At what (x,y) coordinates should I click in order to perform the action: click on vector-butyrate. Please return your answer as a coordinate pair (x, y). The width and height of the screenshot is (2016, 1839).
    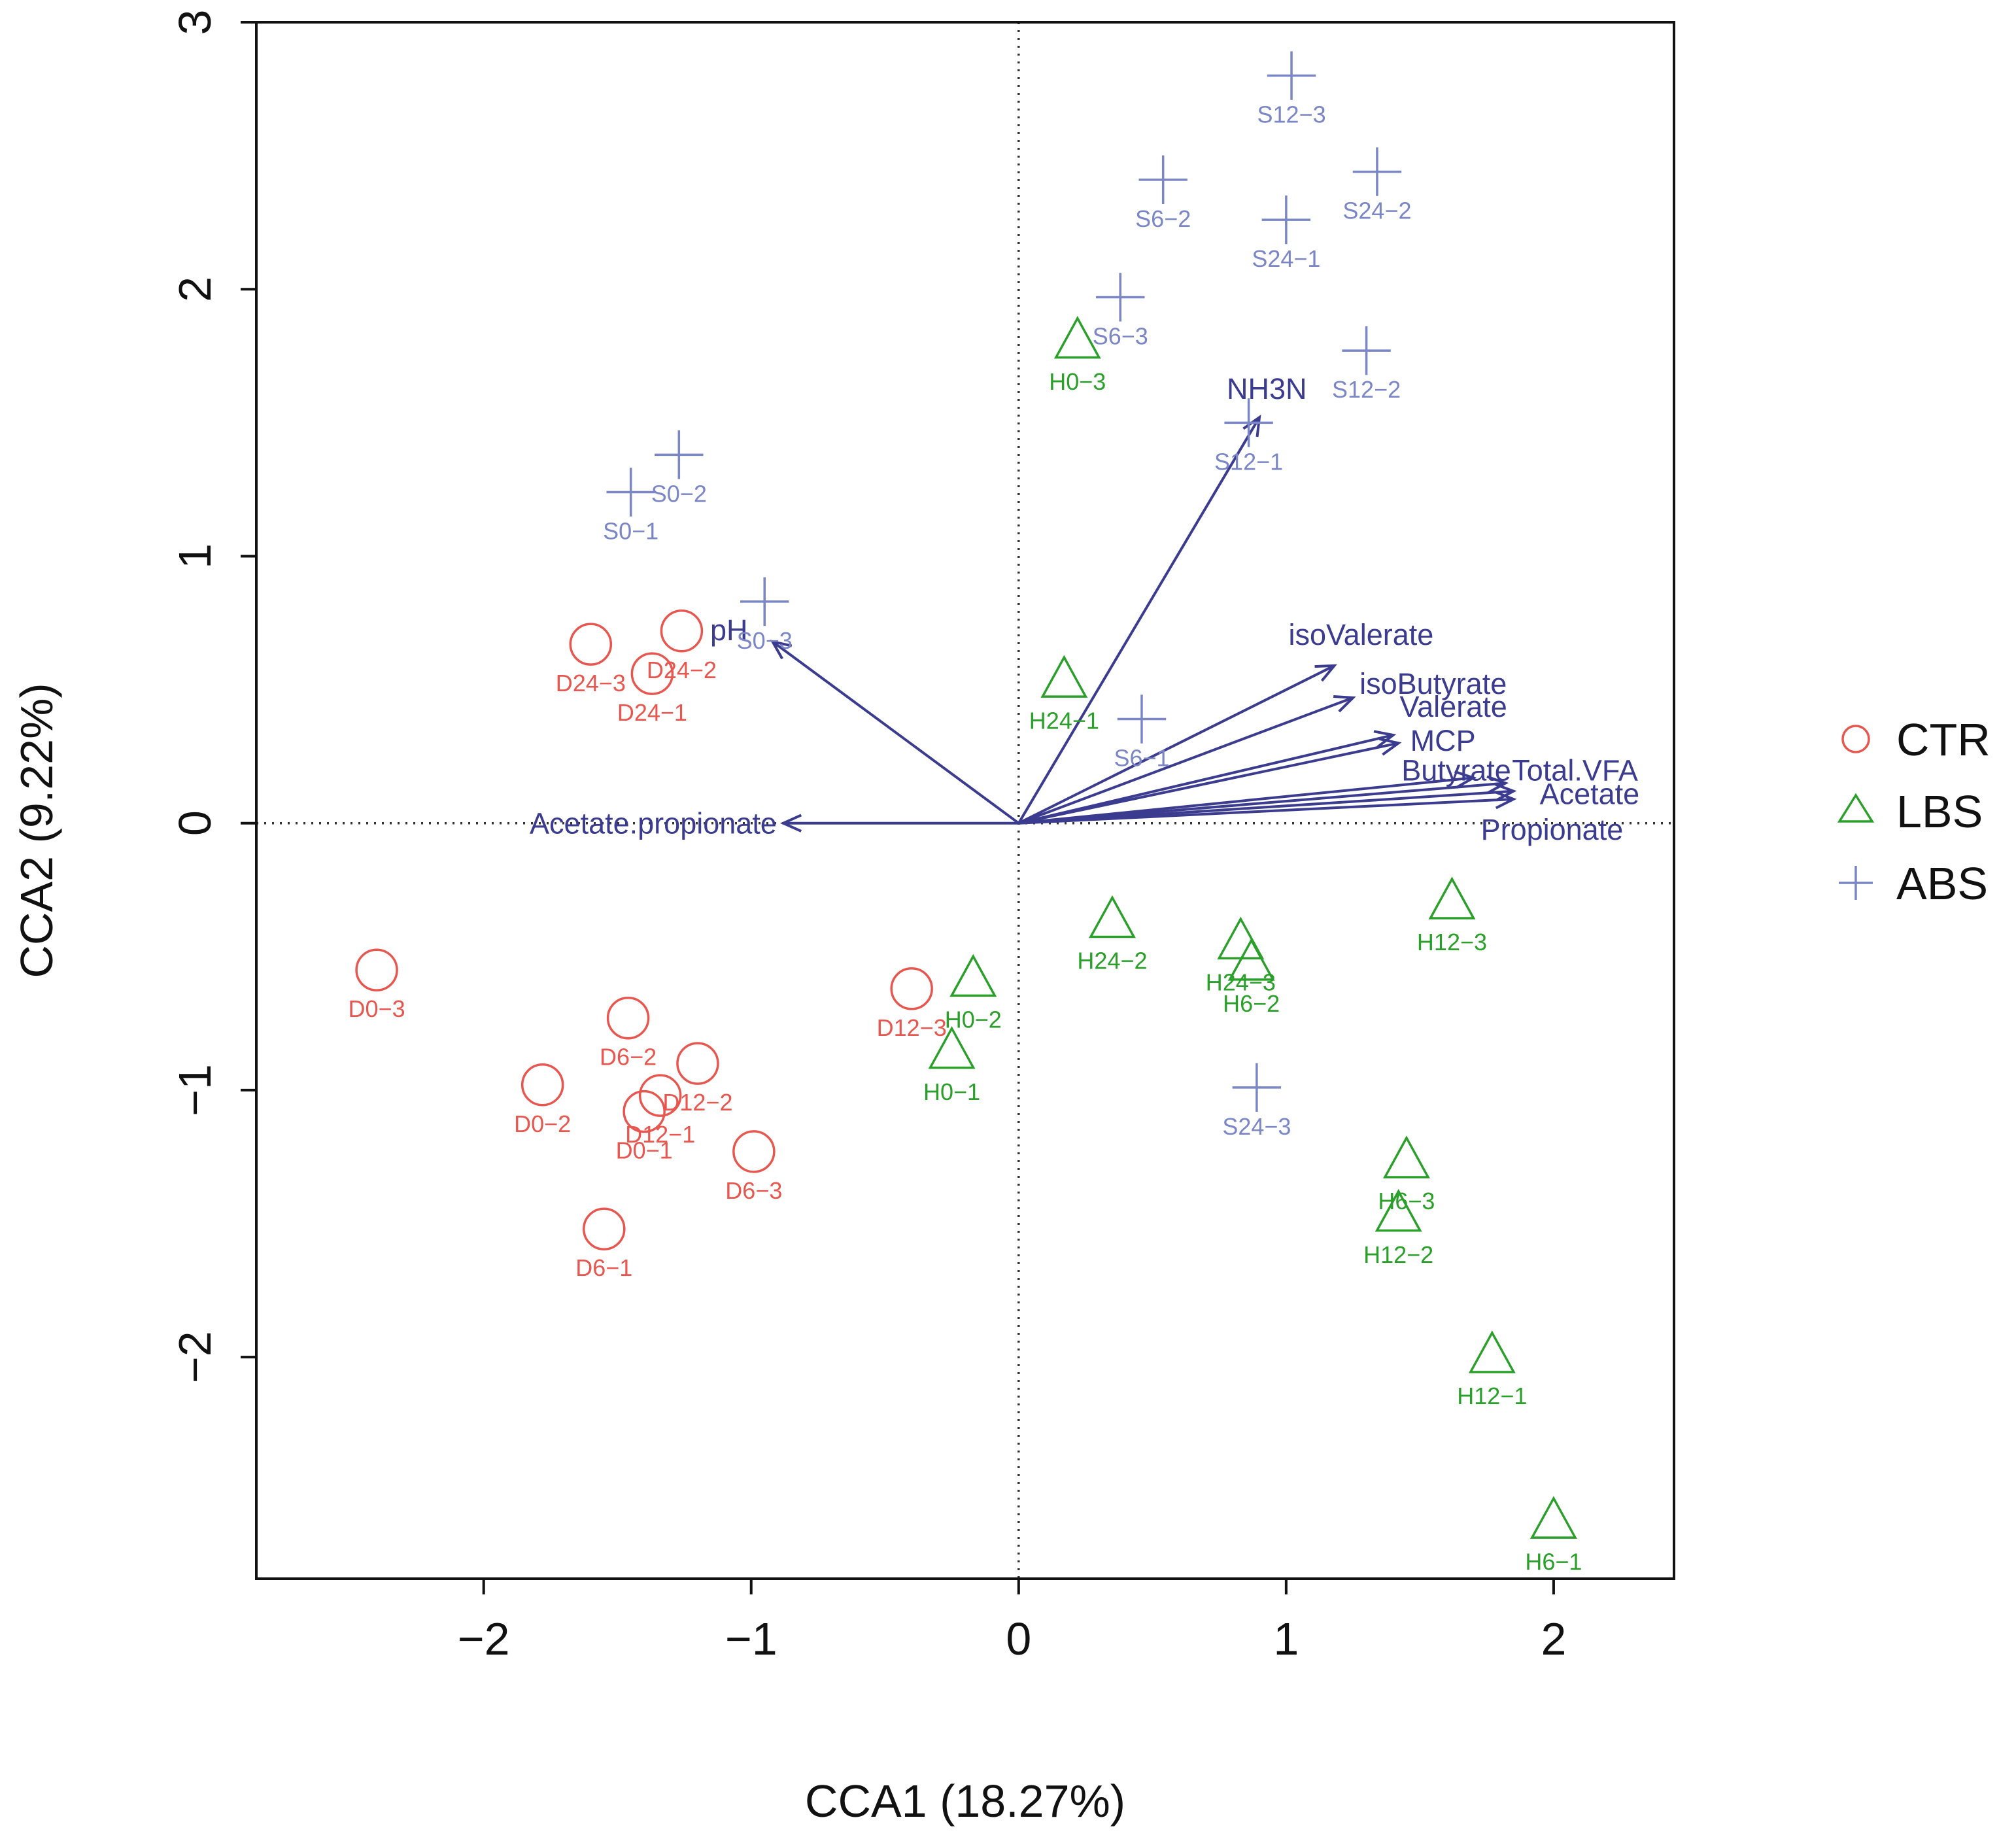
    Looking at the image, I should click on (1246, 801).